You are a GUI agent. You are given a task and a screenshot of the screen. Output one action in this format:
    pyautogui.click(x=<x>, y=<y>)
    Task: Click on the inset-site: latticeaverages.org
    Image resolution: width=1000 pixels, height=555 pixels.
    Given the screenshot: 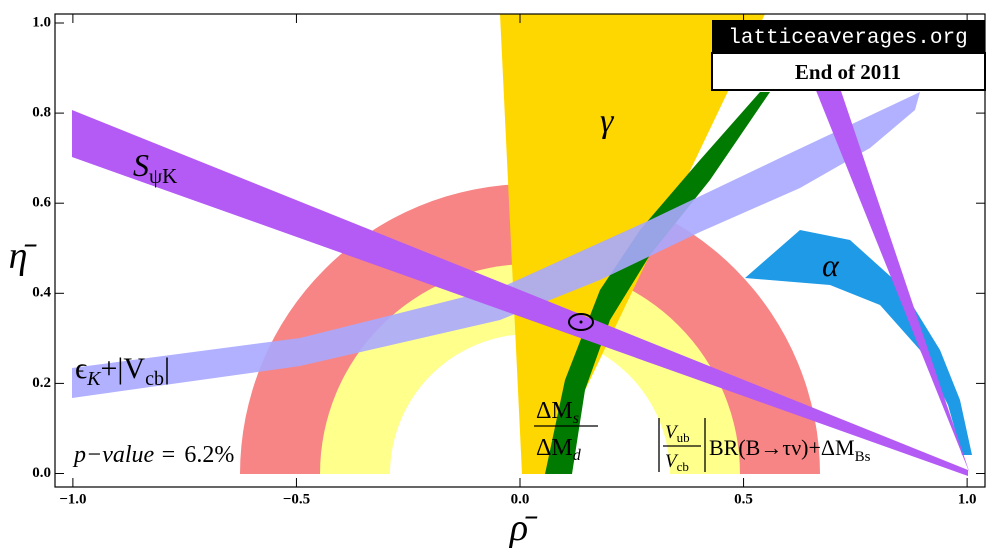 What is the action you would take?
    pyautogui.click(x=847, y=38)
    